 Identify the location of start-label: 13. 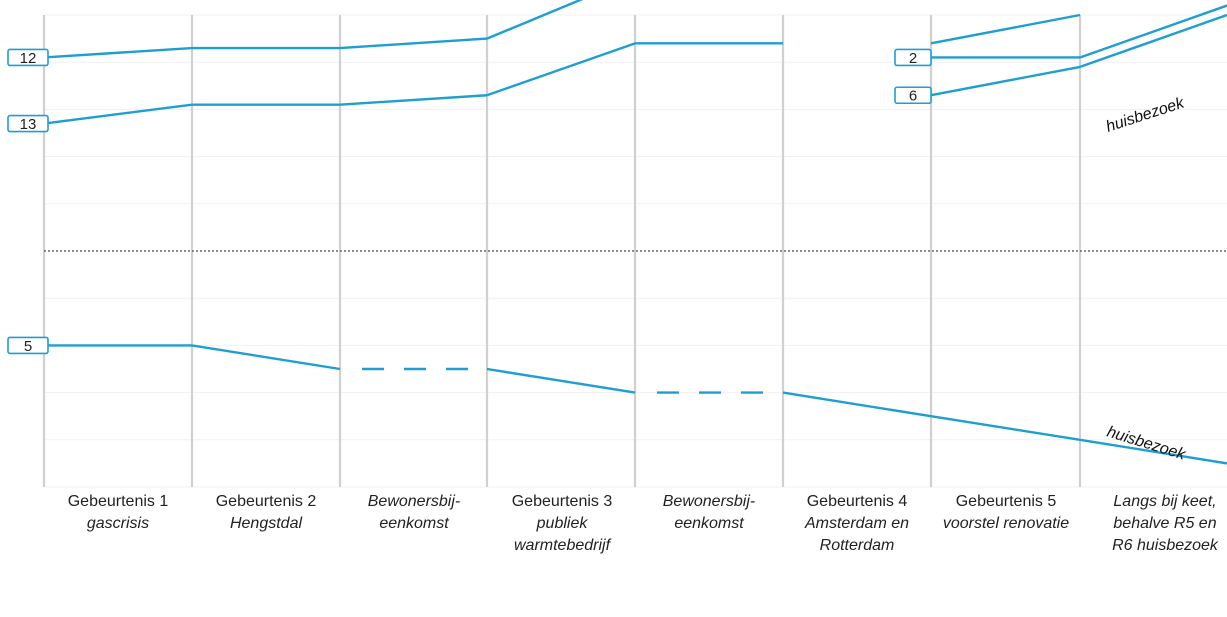
(28, 124).